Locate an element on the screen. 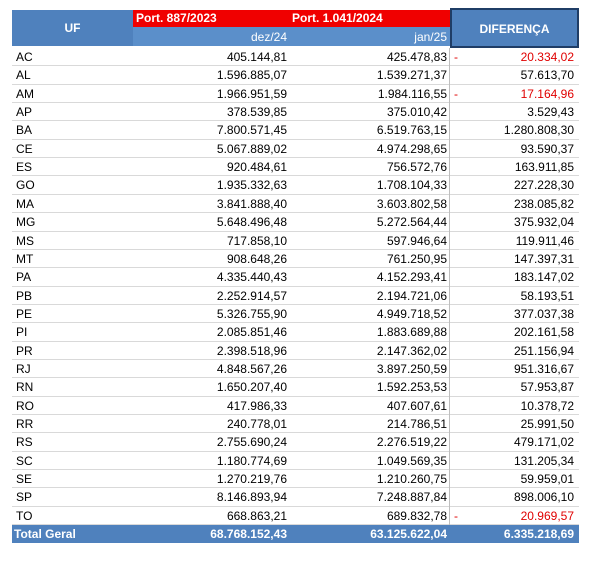 Image resolution: width=593 pixels, height=574 pixels. dez-cell: 4.335.440,43 is located at coordinates (251, 277).